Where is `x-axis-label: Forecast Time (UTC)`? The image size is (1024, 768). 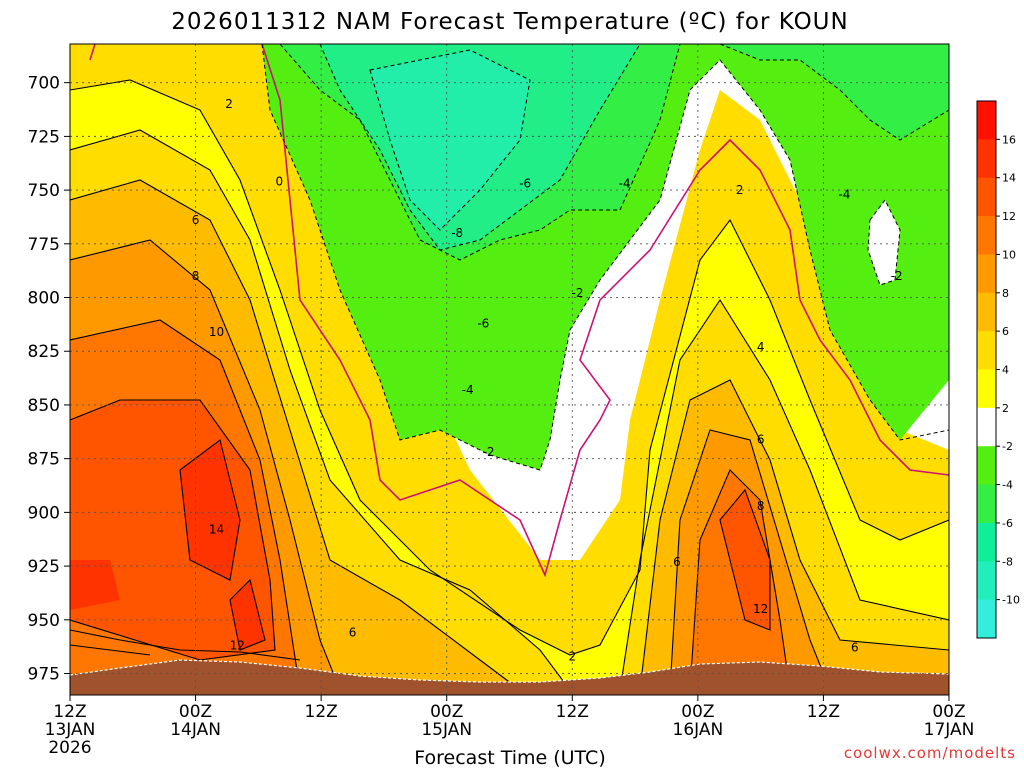
x-axis-label: Forecast Time (UTC) is located at coordinates (509, 757).